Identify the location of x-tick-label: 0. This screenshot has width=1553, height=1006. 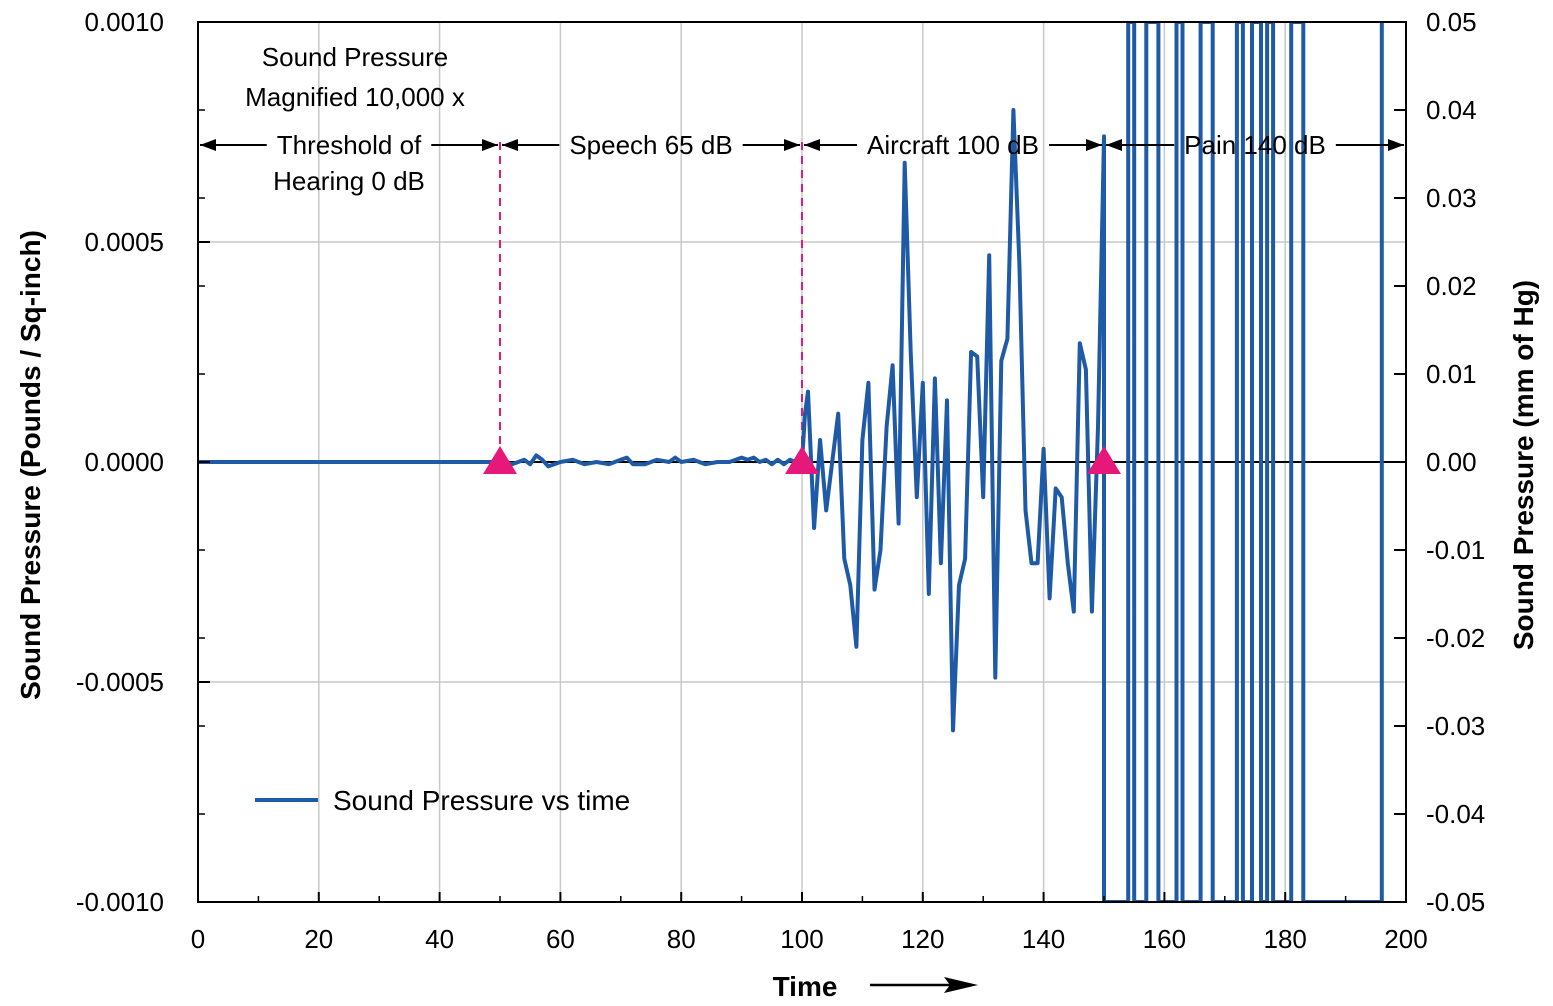
(198, 939).